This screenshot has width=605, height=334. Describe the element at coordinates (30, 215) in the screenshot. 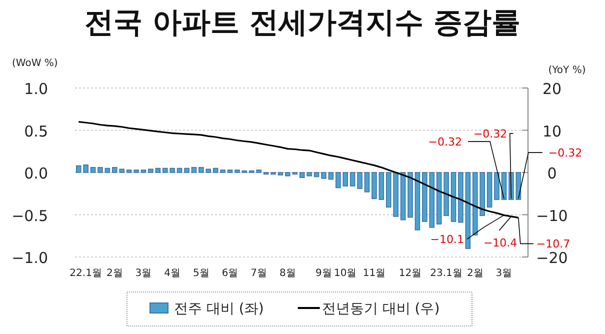

I see `y-tick-label: −0.5` at that location.